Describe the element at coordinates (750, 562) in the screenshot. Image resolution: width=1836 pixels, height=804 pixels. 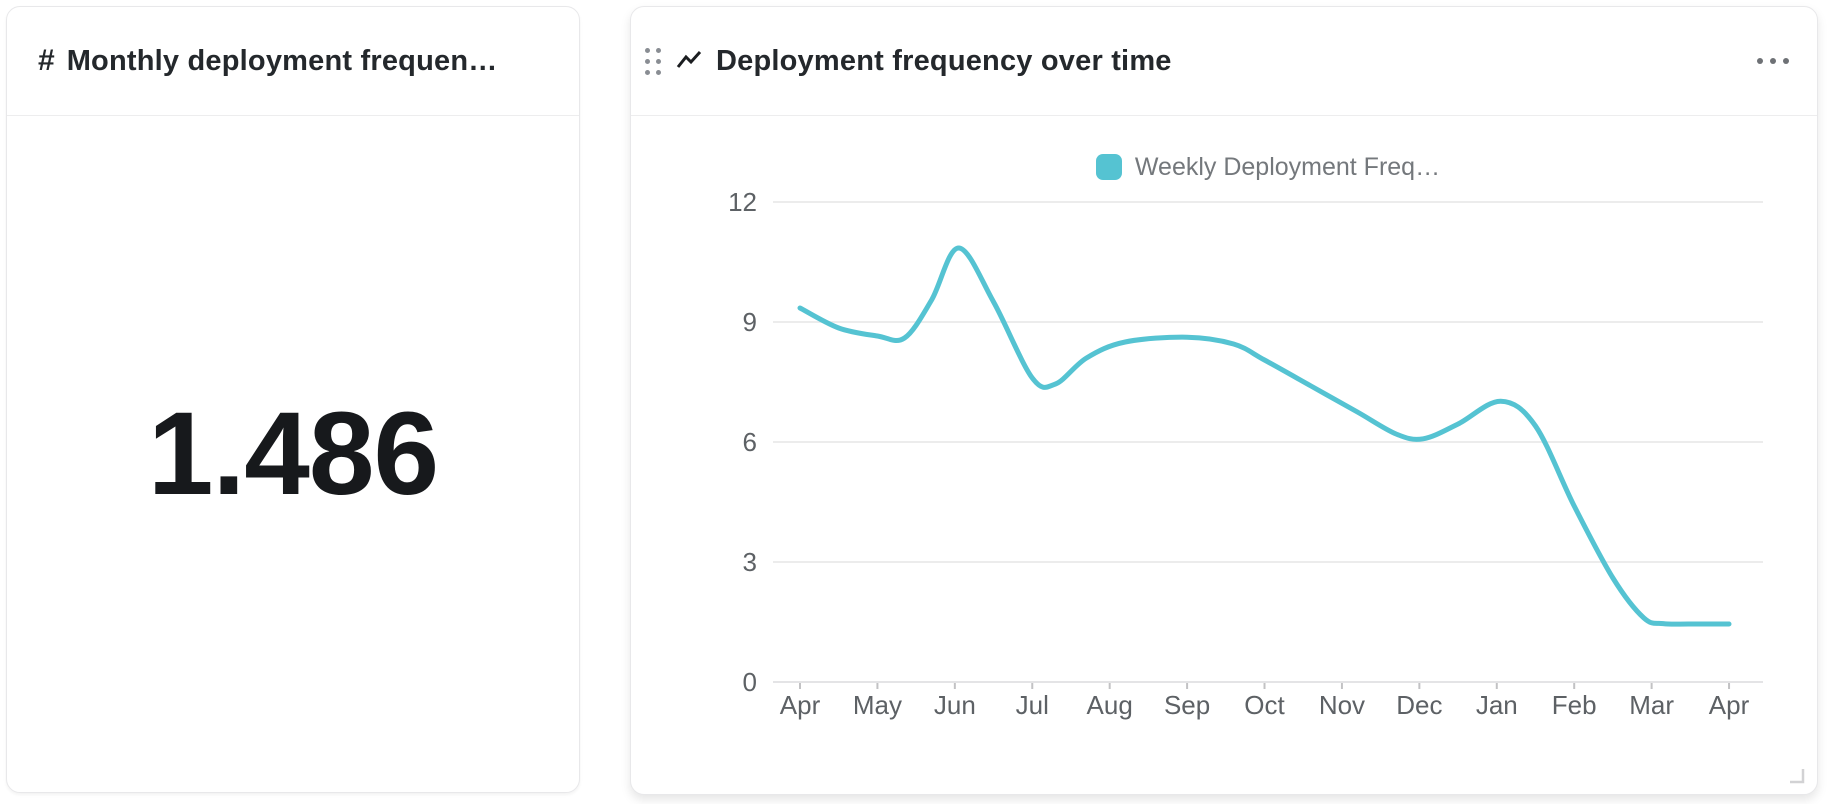
I see `svg-text: 3` at that location.